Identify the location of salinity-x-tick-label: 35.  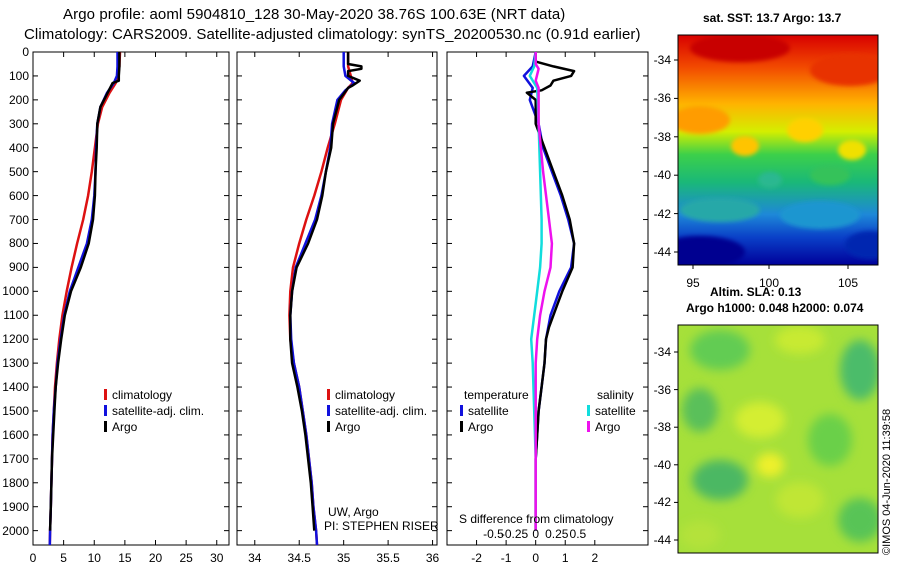
(343, 558).